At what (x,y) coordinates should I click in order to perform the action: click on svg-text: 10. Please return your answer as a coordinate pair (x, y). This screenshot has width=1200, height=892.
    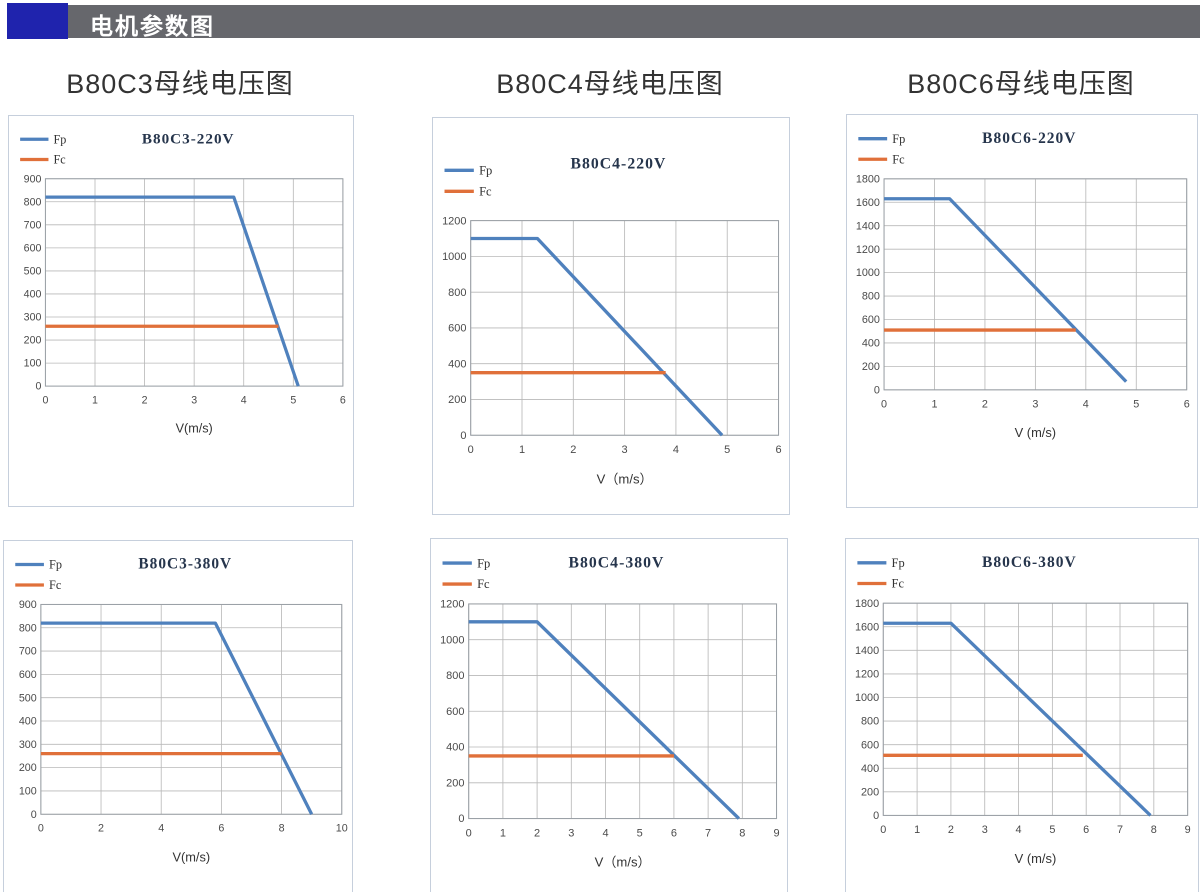
    Looking at the image, I should click on (342, 829).